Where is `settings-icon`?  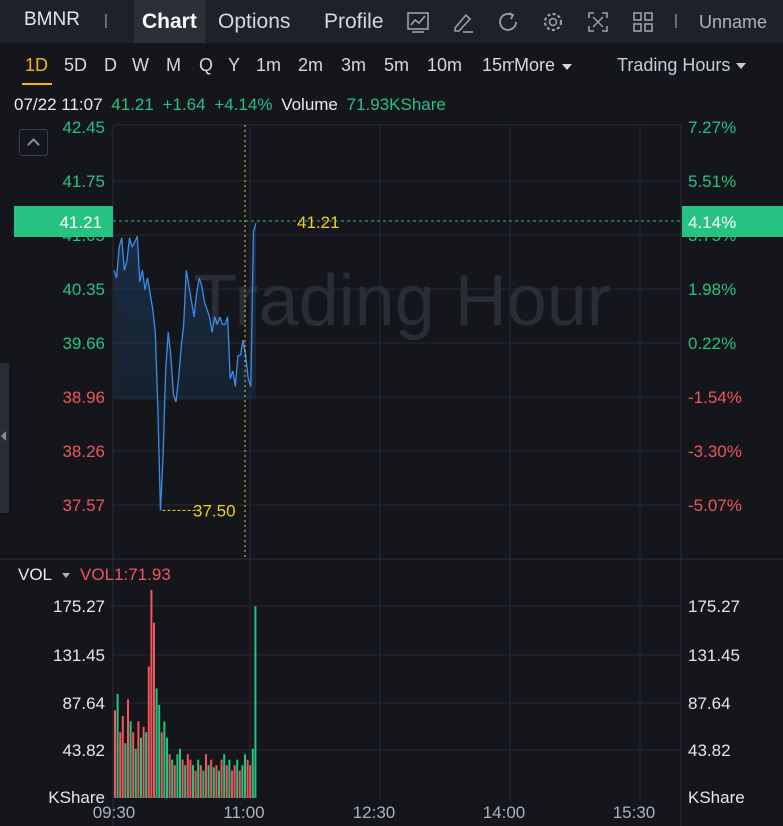 settings-icon is located at coordinates (553, 22).